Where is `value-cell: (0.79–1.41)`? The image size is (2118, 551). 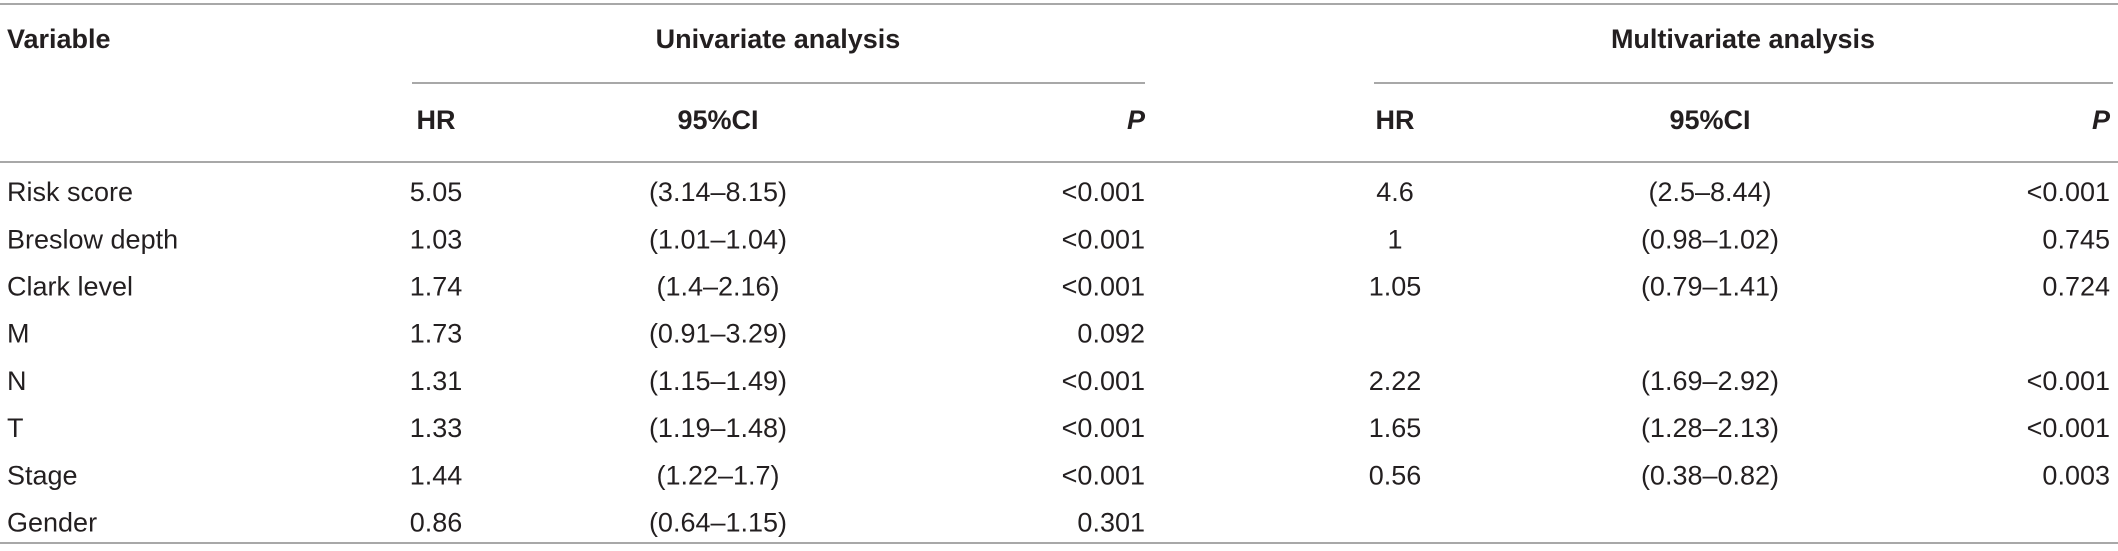
value-cell: (0.79–1.41) is located at coordinates (1710, 287).